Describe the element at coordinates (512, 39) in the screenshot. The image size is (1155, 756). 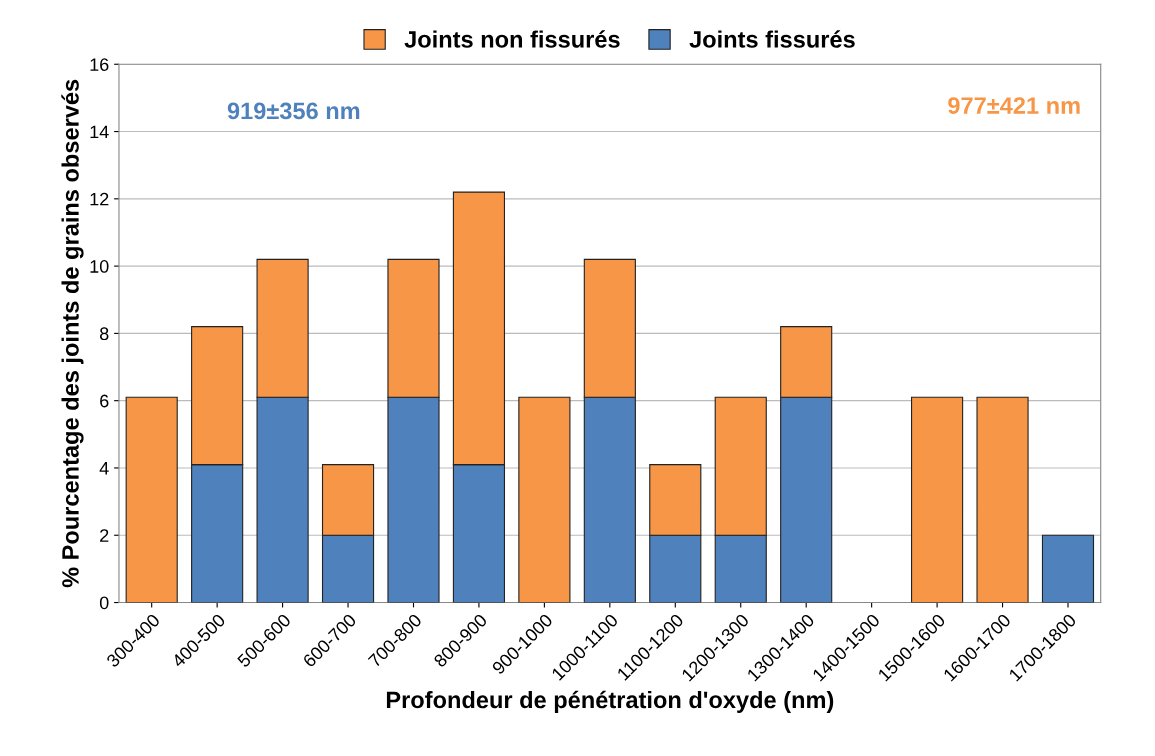
I see `legend-label: Joints non fissurés` at that location.